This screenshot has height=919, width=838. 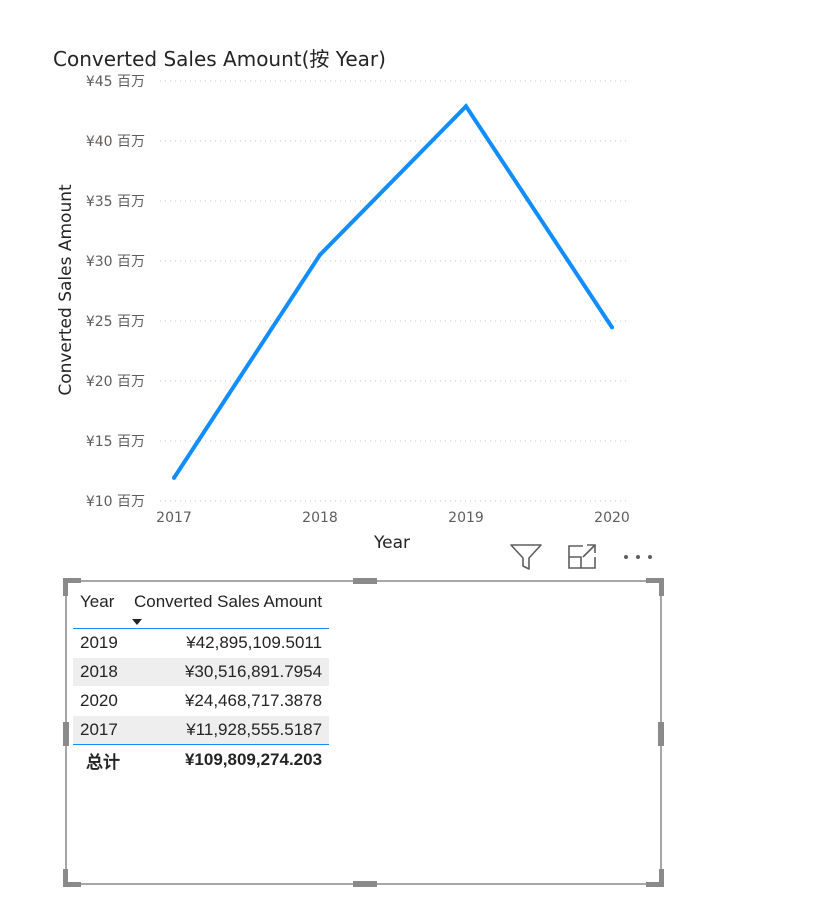 What do you see at coordinates (115, 502) in the screenshot?
I see `y-tick-label: ¥10 百万` at bounding box center [115, 502].